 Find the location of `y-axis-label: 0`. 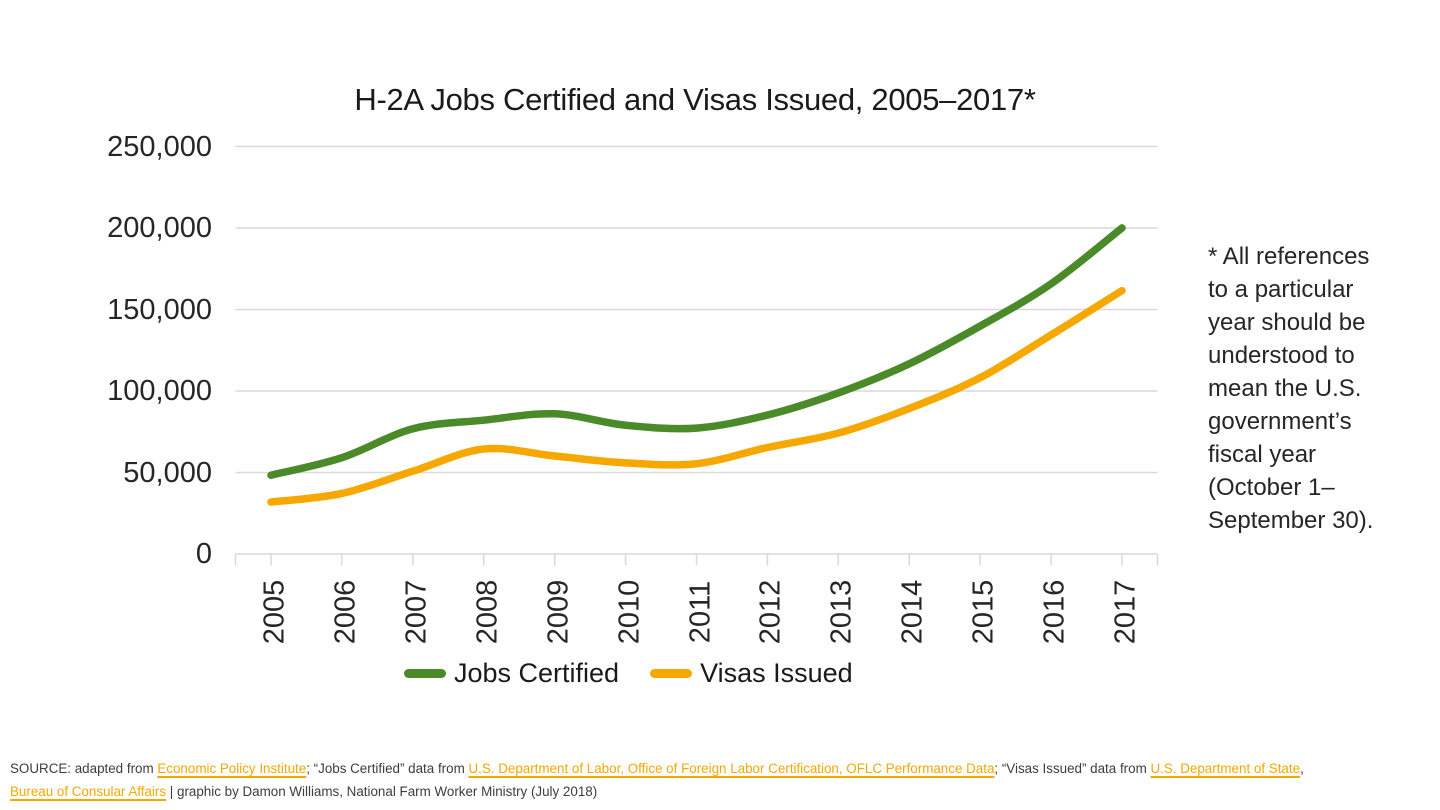

y-axis-label: 0 is located at coordinates (203, 554).